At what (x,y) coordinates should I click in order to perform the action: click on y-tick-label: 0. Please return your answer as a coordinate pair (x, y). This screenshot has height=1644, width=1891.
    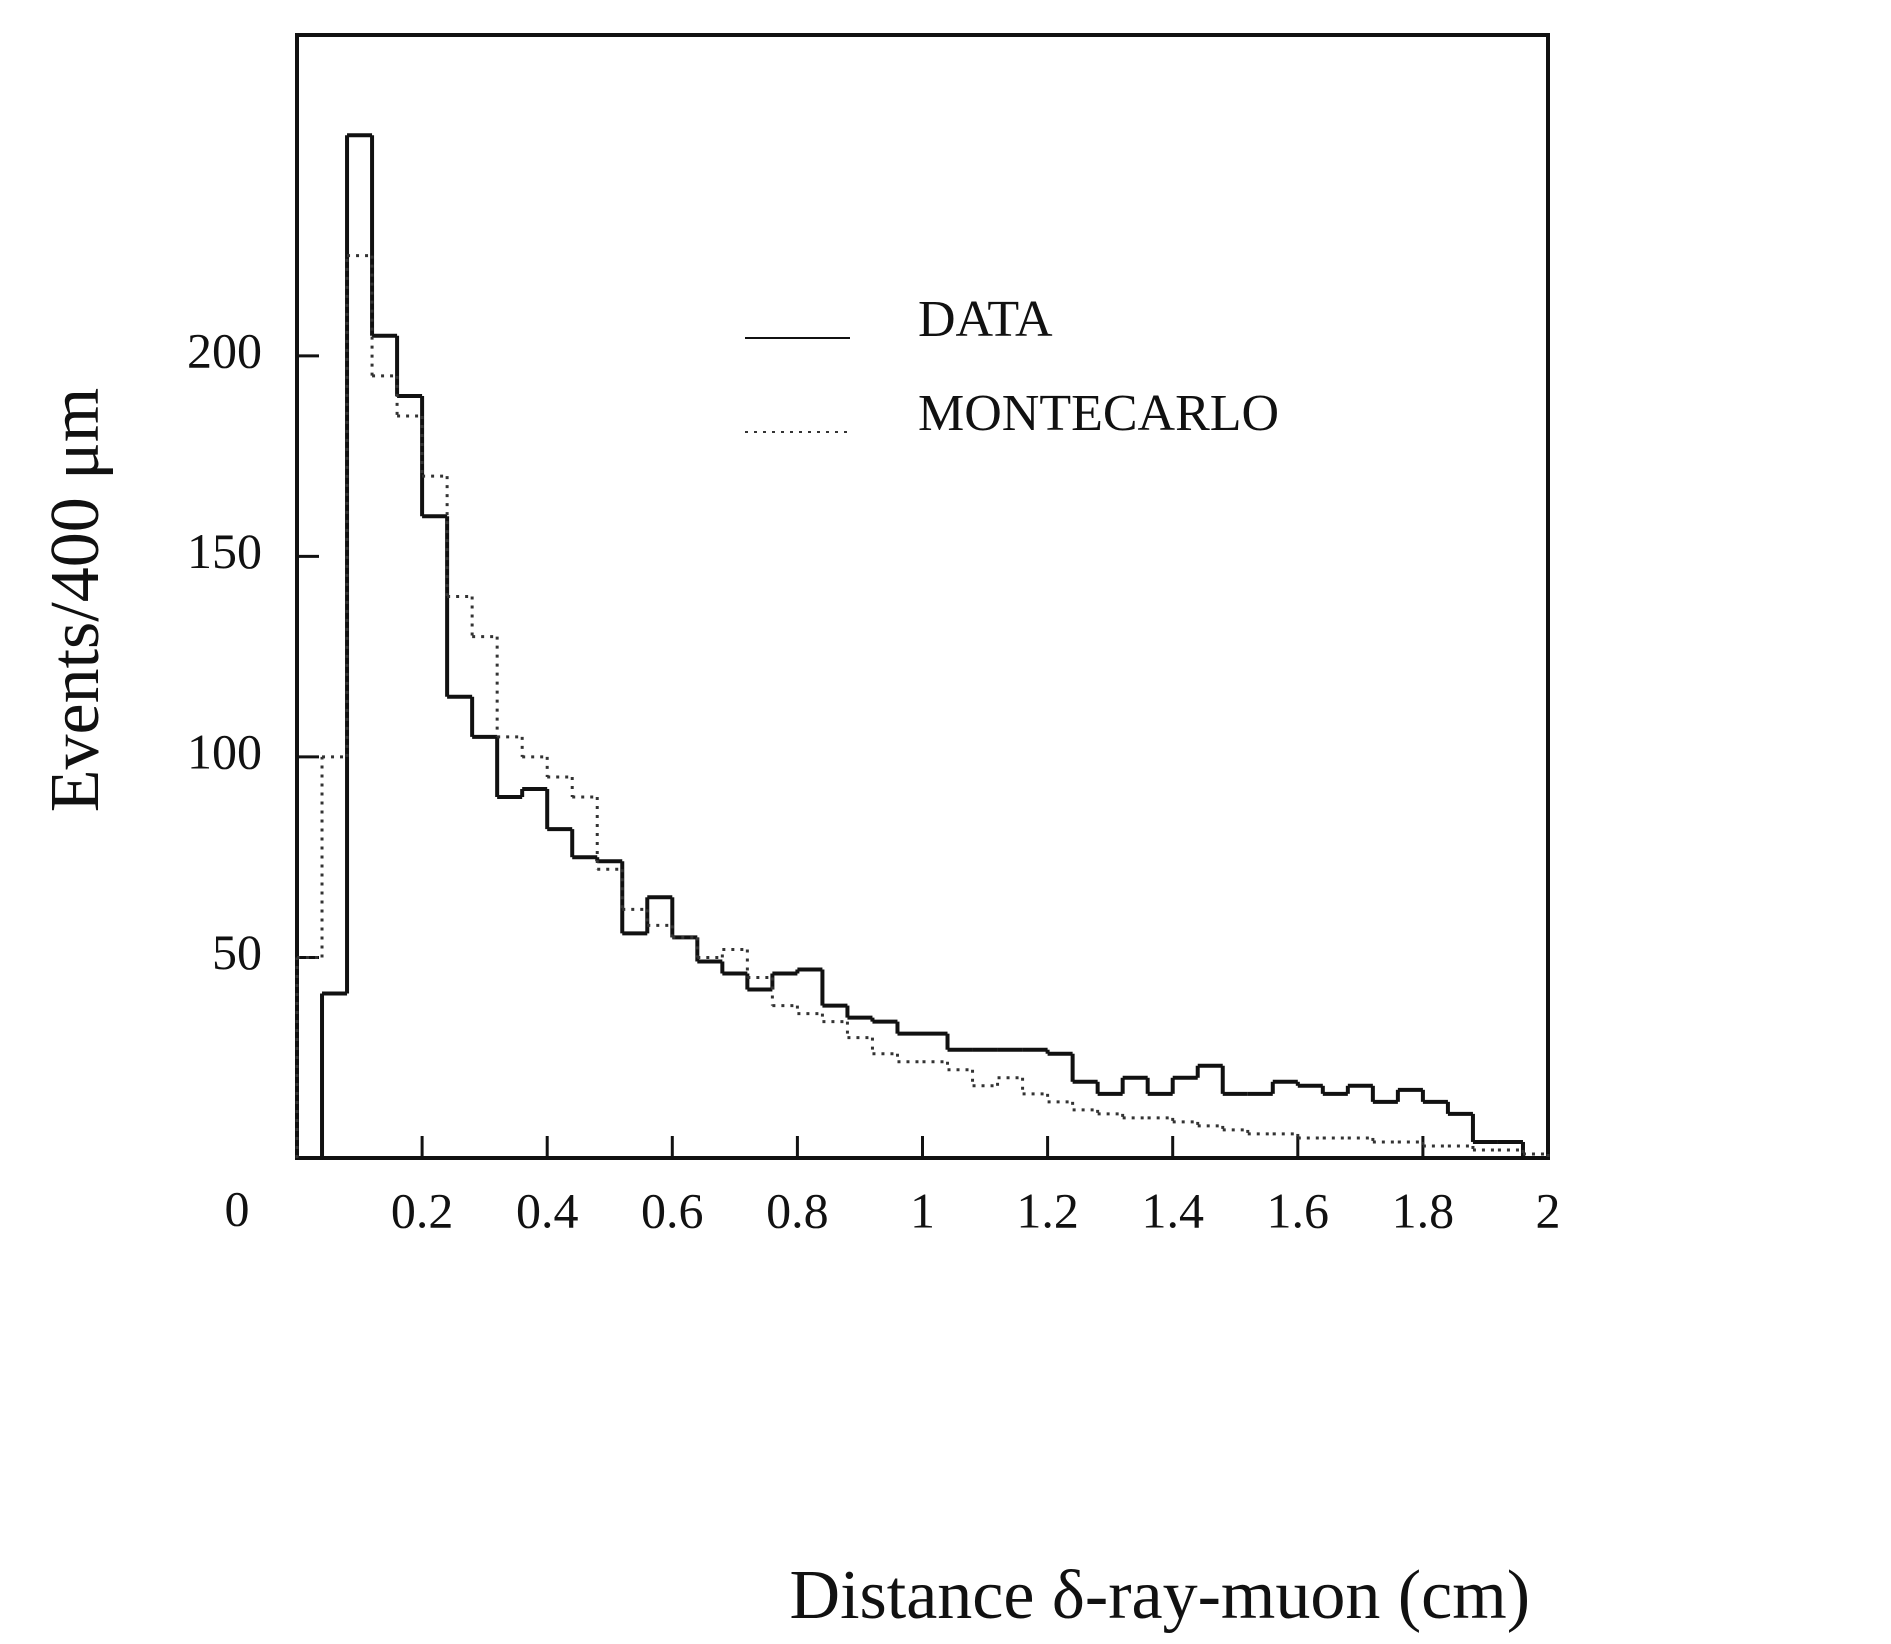
    Looking at the image, I should click on (237, 1208).